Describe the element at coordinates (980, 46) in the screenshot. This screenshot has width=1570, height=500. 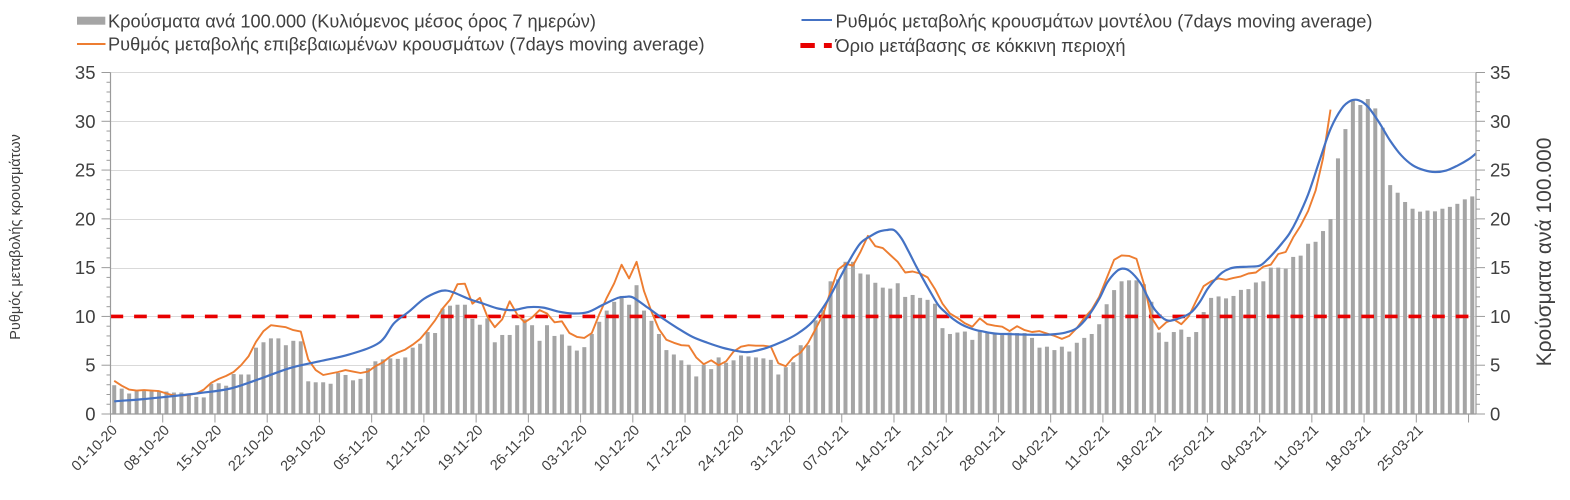
I see `svg-text:Όριο μετάβασης σε κόκκινη περι: Όριο μετάβασης σε κόκκινη περιοχή` at that location.